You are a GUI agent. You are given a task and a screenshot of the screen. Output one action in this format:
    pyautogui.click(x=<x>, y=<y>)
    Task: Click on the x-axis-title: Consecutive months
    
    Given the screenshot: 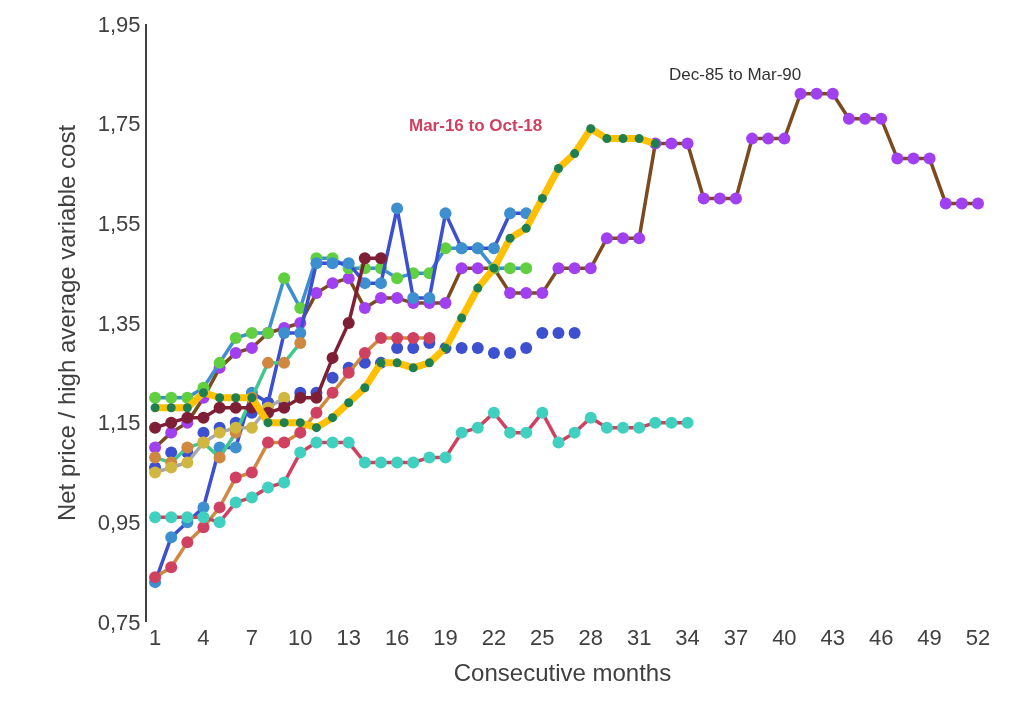 What is the action you would take?
    pyautogui.click(x=562, y=673)
    